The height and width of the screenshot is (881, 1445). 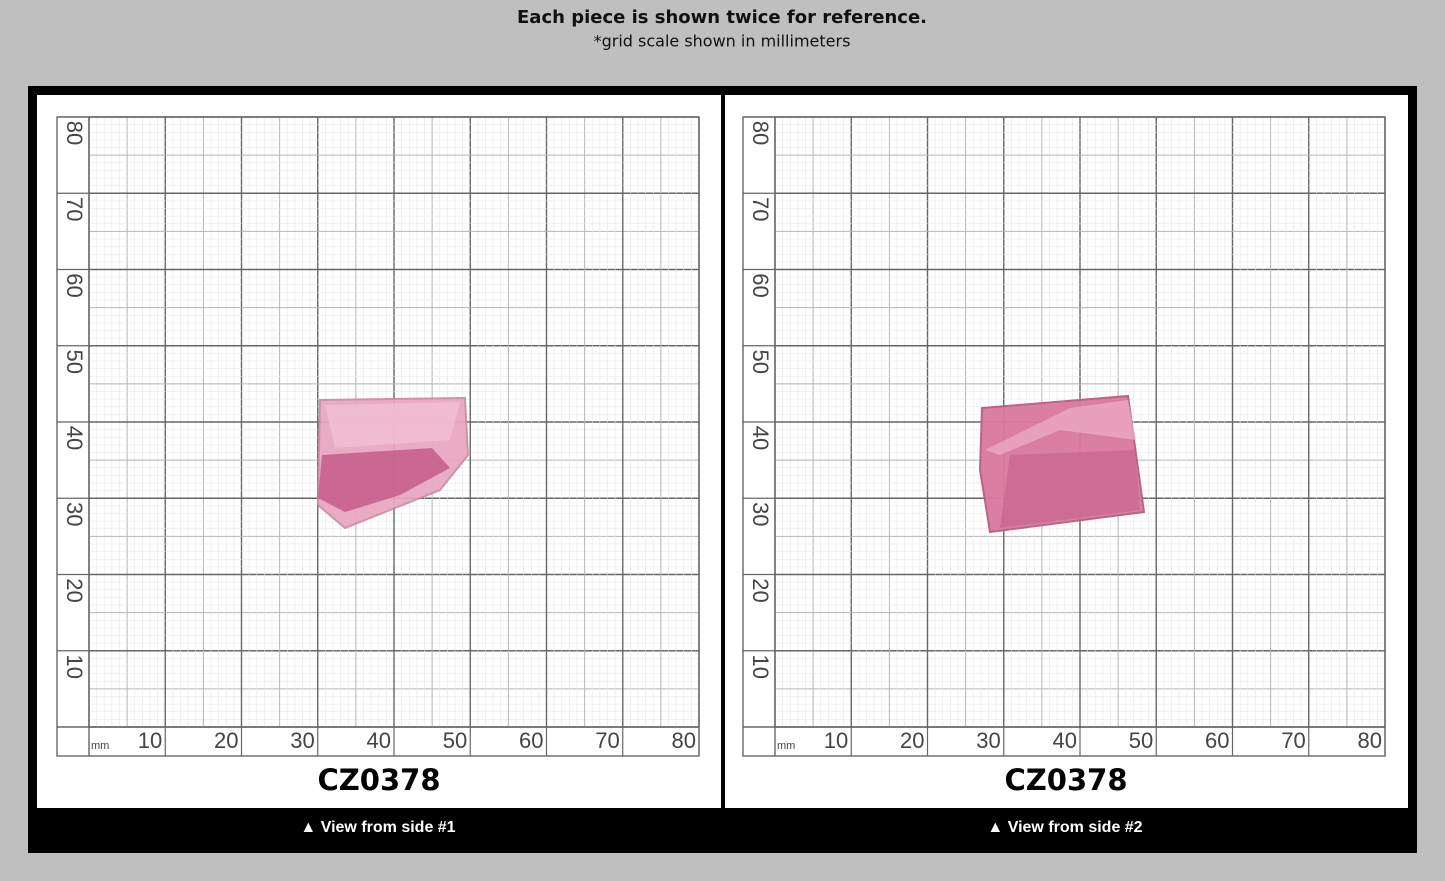 I want to click on header-title: Each piece is shown twice for reference., so click(x=722, y=17).